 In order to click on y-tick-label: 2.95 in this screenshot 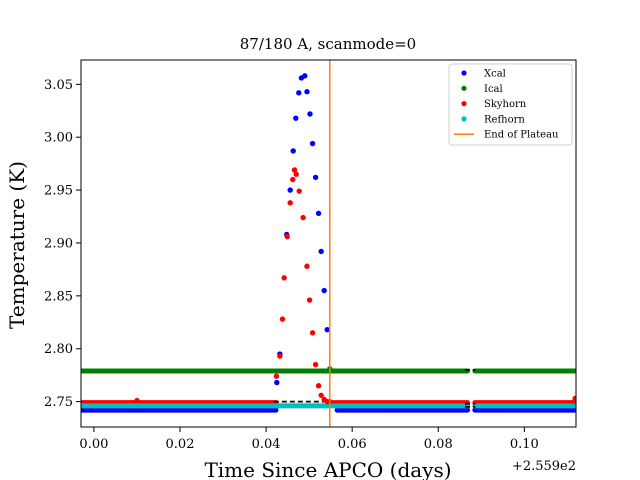, I will do `click(58, 191)`.